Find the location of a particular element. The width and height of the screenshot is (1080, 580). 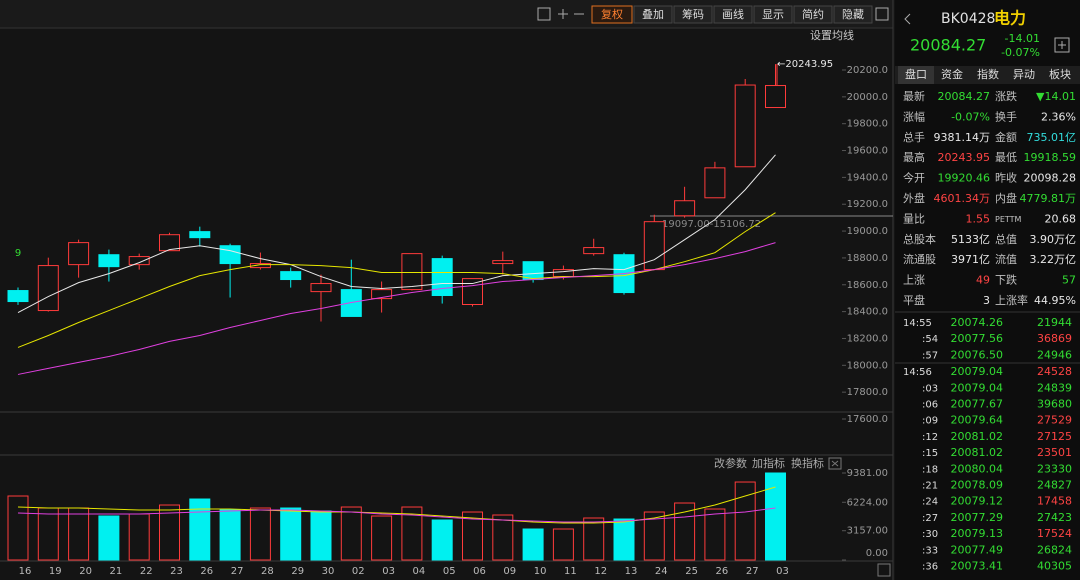

date-label: 11 is located at coordinates (570, 571).